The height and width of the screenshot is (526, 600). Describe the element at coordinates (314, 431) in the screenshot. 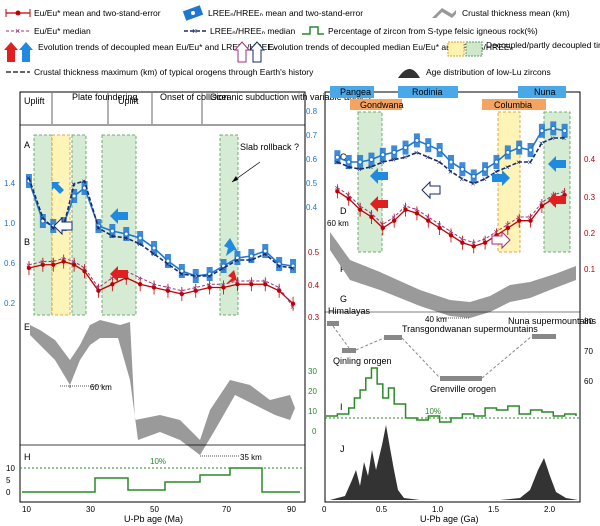

I see `y-tick-i: 0` at that location.